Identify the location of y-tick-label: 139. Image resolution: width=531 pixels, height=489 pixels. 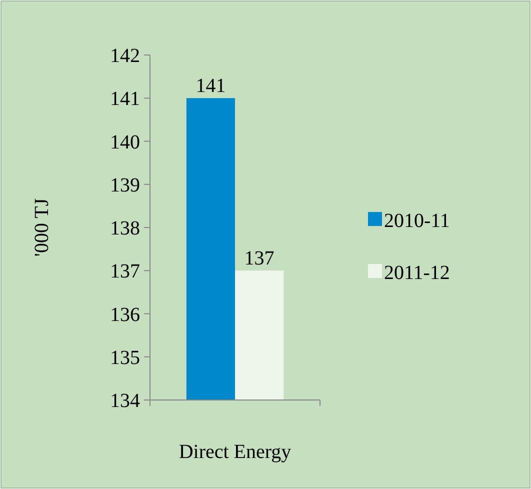
(125, 185).